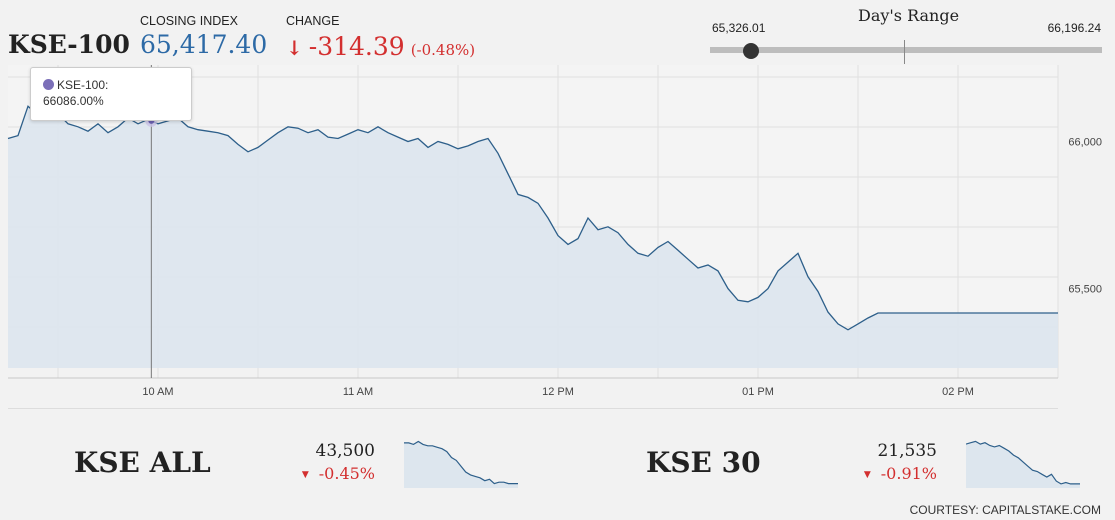 The height and width of the screenshot is (520, 1115). Describe the element at coordinates (338, 473) in the screenshot. I see `sub-index-change: ▼ -0.45%` at that location.